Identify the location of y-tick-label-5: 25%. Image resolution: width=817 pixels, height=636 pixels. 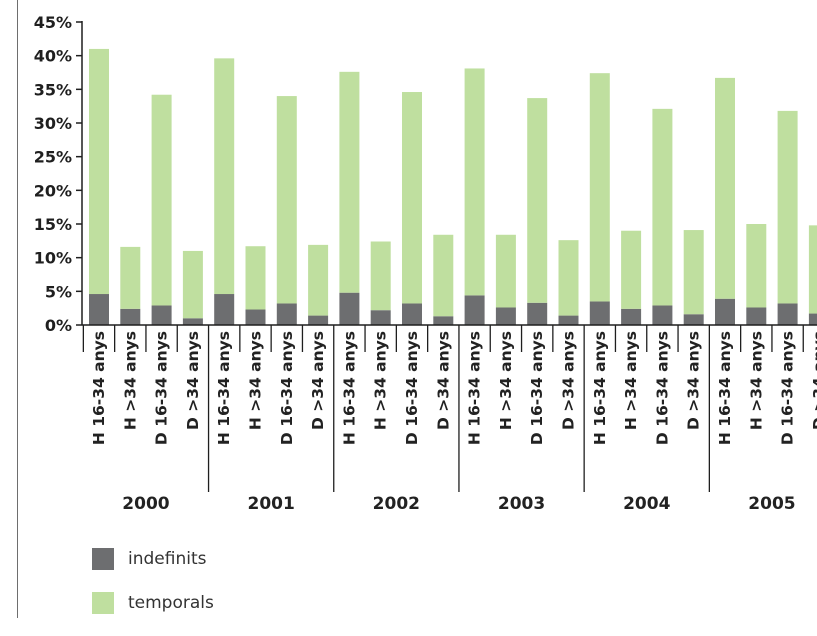
(53, 157).